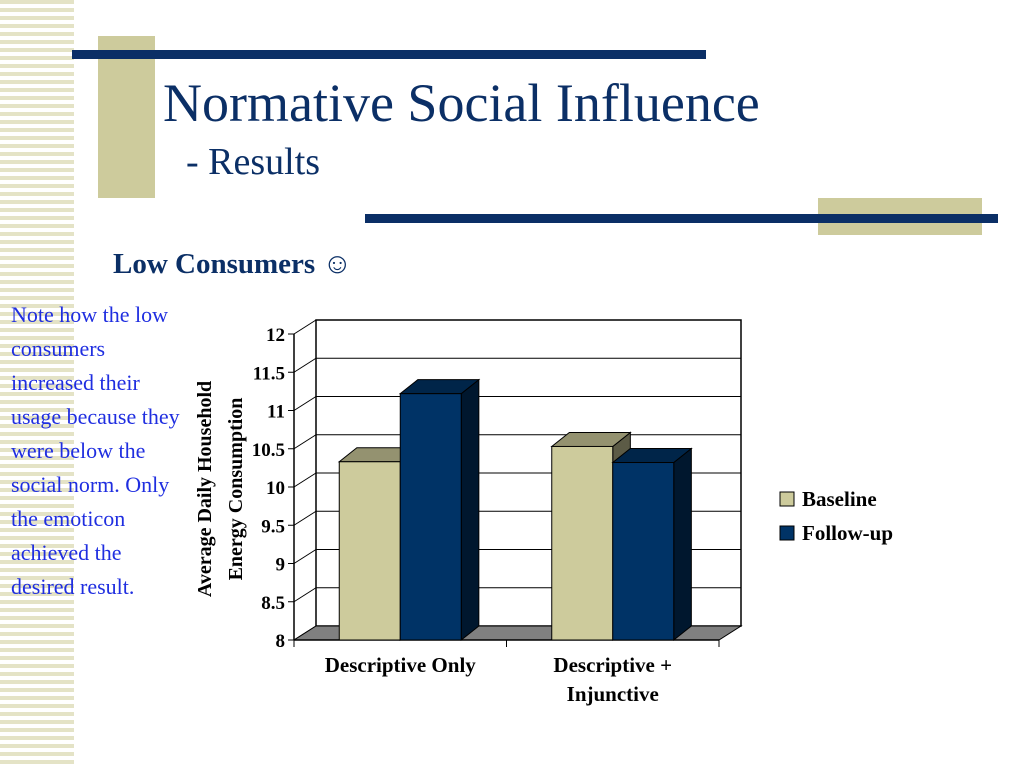  I want to click on navy-rule-bottom, so click(681, 218).